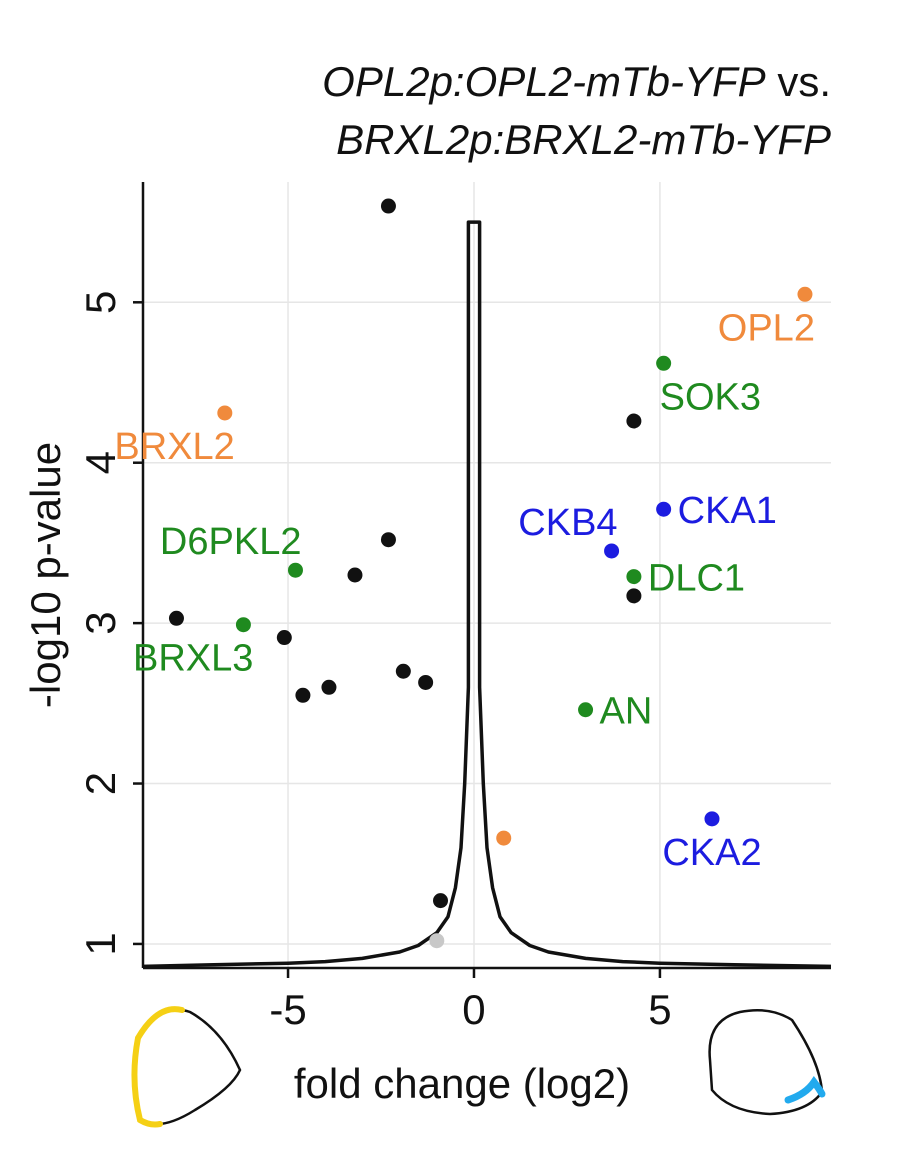  Describe the element at coordinates (174, 447) in the screenshot. I see `point-label-brxl2: BRXL2` at that location.